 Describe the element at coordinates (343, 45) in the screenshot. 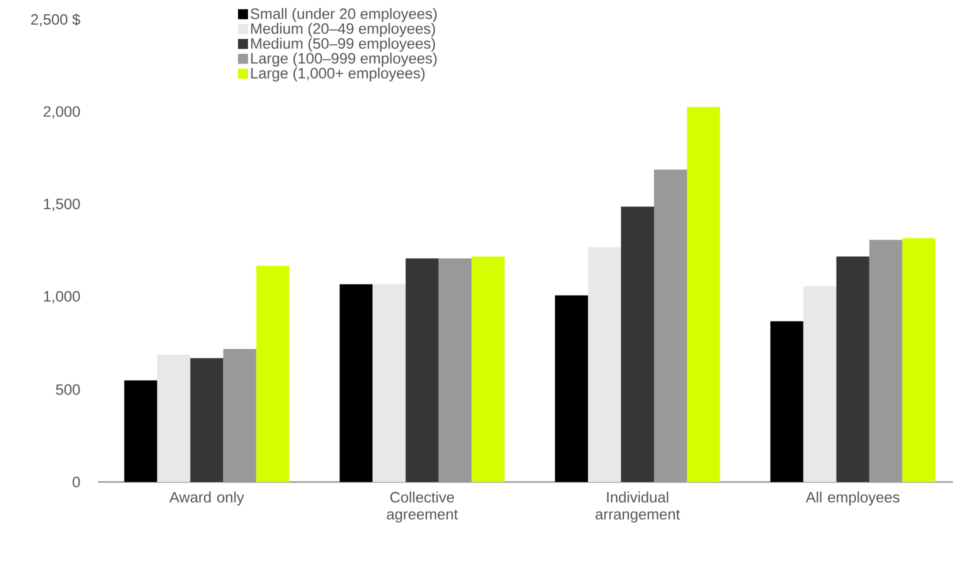

I see `legend-label: Medium (50–99 employees)` at that location.